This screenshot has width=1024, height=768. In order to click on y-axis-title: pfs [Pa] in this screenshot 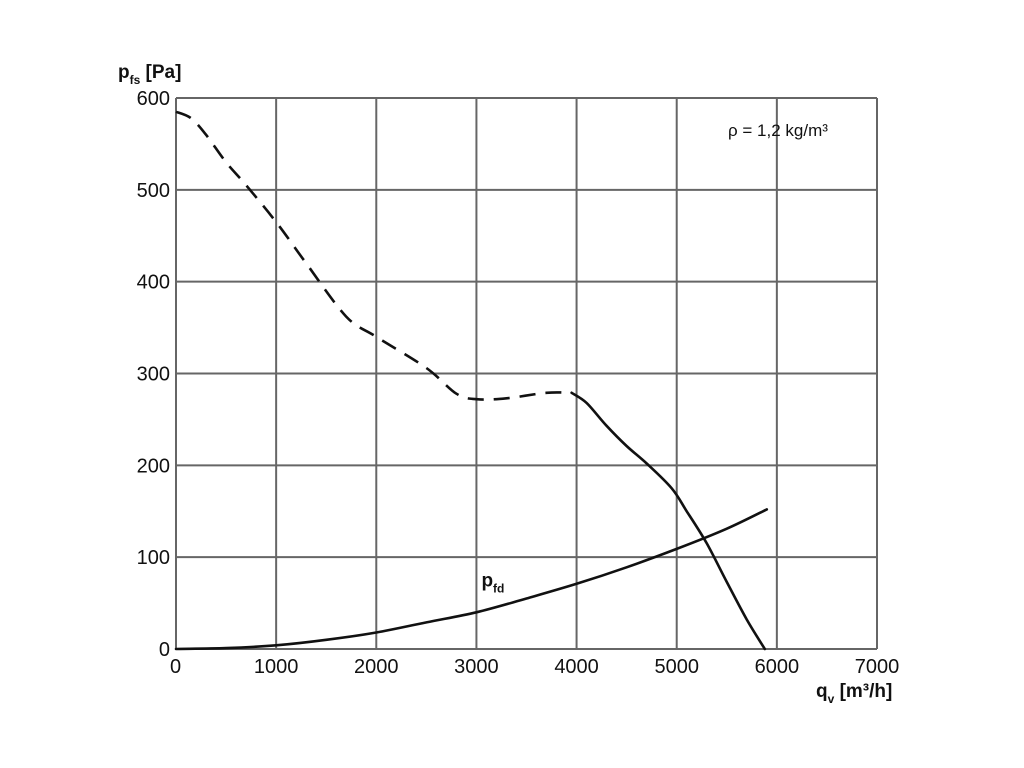, I will do `click(149, 74)`.